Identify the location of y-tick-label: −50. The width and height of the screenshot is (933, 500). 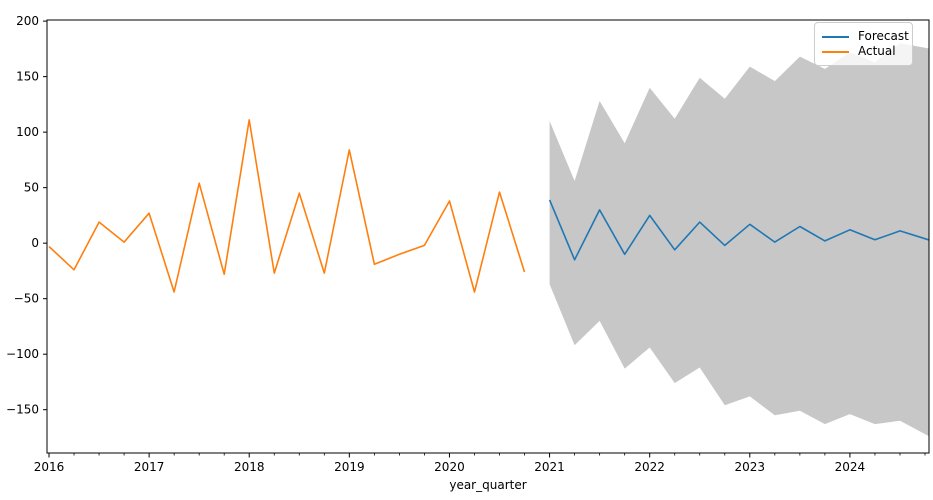
(26, 299).